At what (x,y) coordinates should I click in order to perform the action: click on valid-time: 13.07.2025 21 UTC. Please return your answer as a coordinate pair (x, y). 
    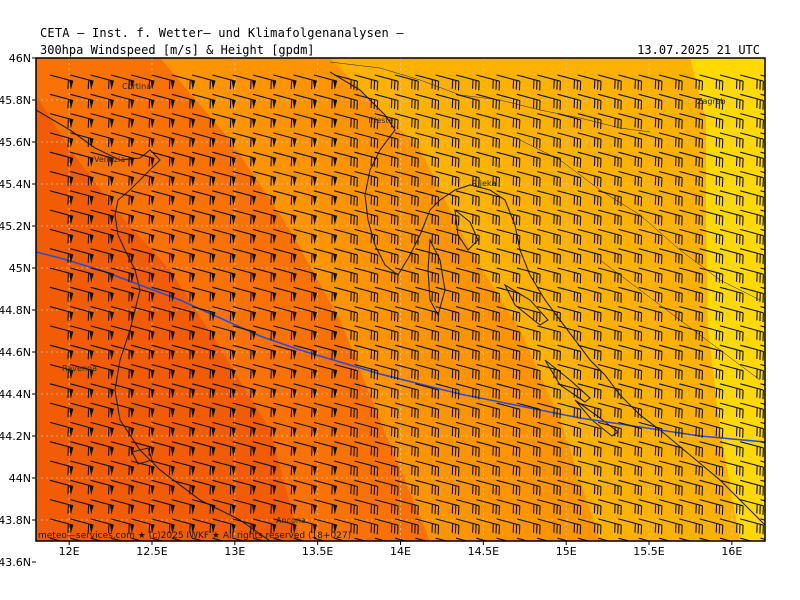
    Looking at the image, I should click on (698, 50).